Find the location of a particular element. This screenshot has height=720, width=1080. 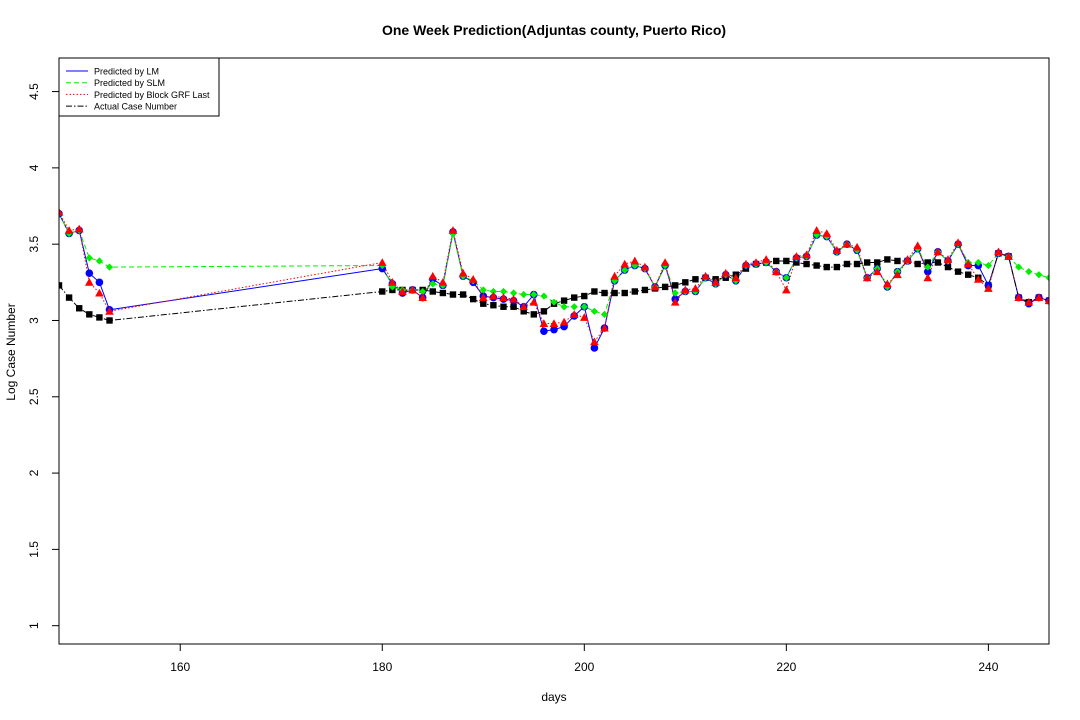

legend-label: Predicted by LM is located at coordinates (126, 72).